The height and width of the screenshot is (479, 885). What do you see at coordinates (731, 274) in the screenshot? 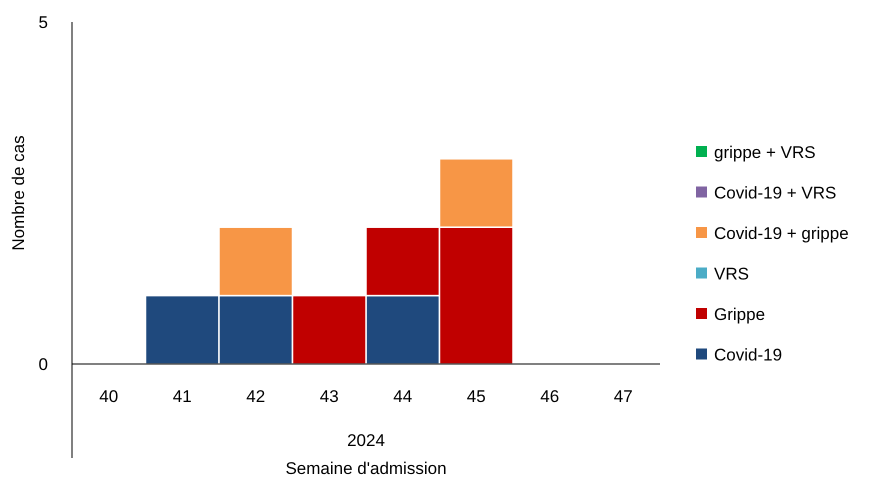
I see `legend-label: VRS` at bounding box center [731, 274].